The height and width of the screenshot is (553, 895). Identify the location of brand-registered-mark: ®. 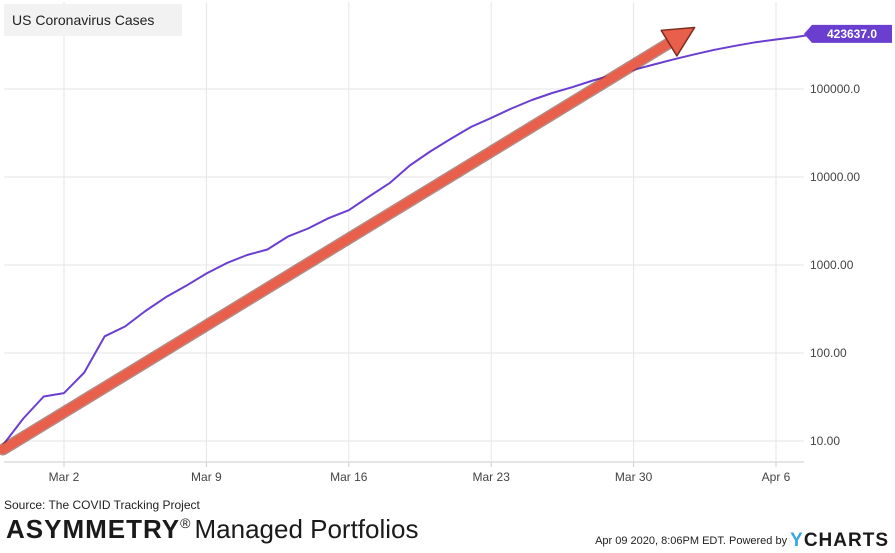
(185, 523).